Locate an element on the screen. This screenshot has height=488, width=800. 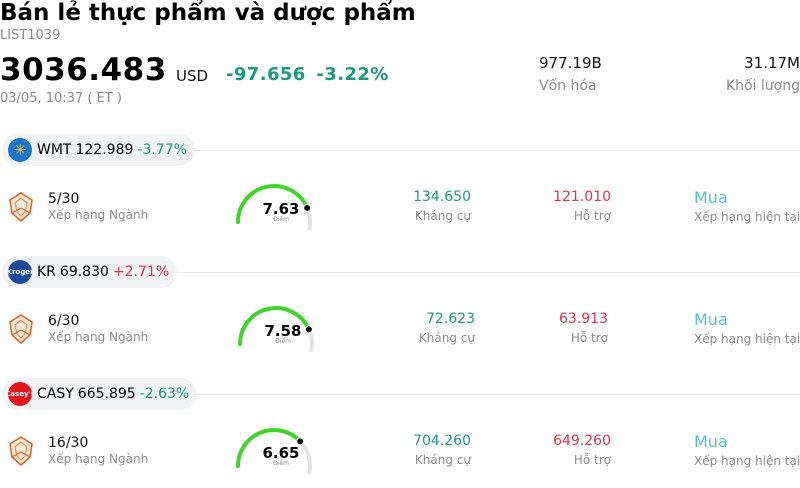
industry-rank: 6/30 is located at coordinates (64, 321).